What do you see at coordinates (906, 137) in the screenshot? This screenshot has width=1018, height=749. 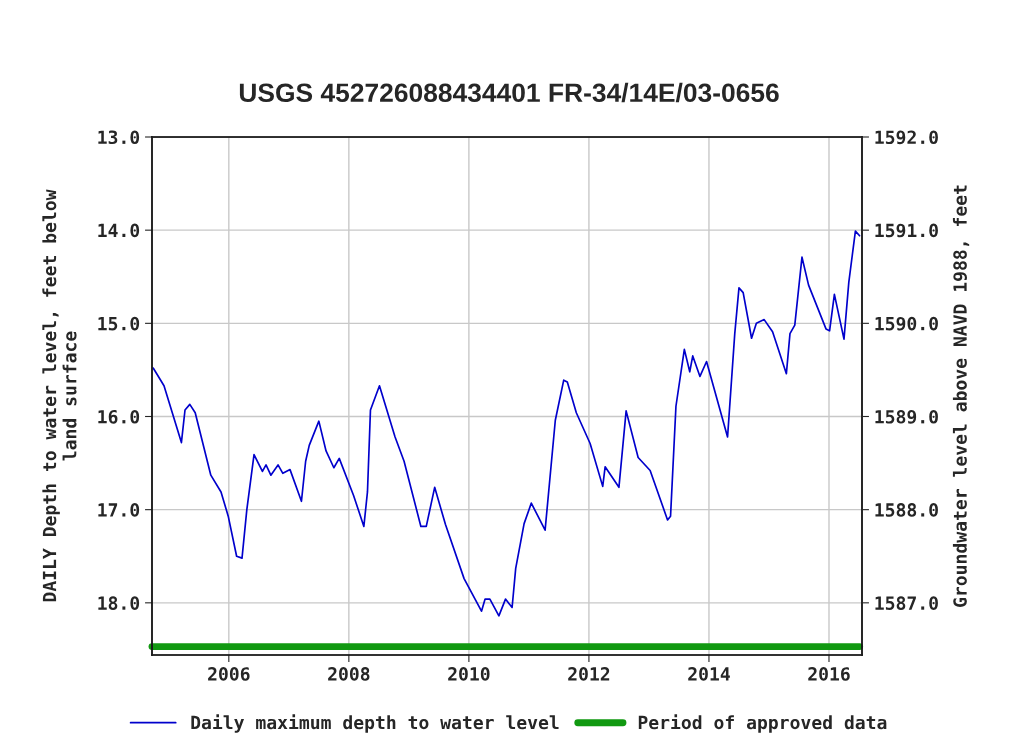 I see `y2-tick-label: 1592.0` at bounding box center [906, 137].